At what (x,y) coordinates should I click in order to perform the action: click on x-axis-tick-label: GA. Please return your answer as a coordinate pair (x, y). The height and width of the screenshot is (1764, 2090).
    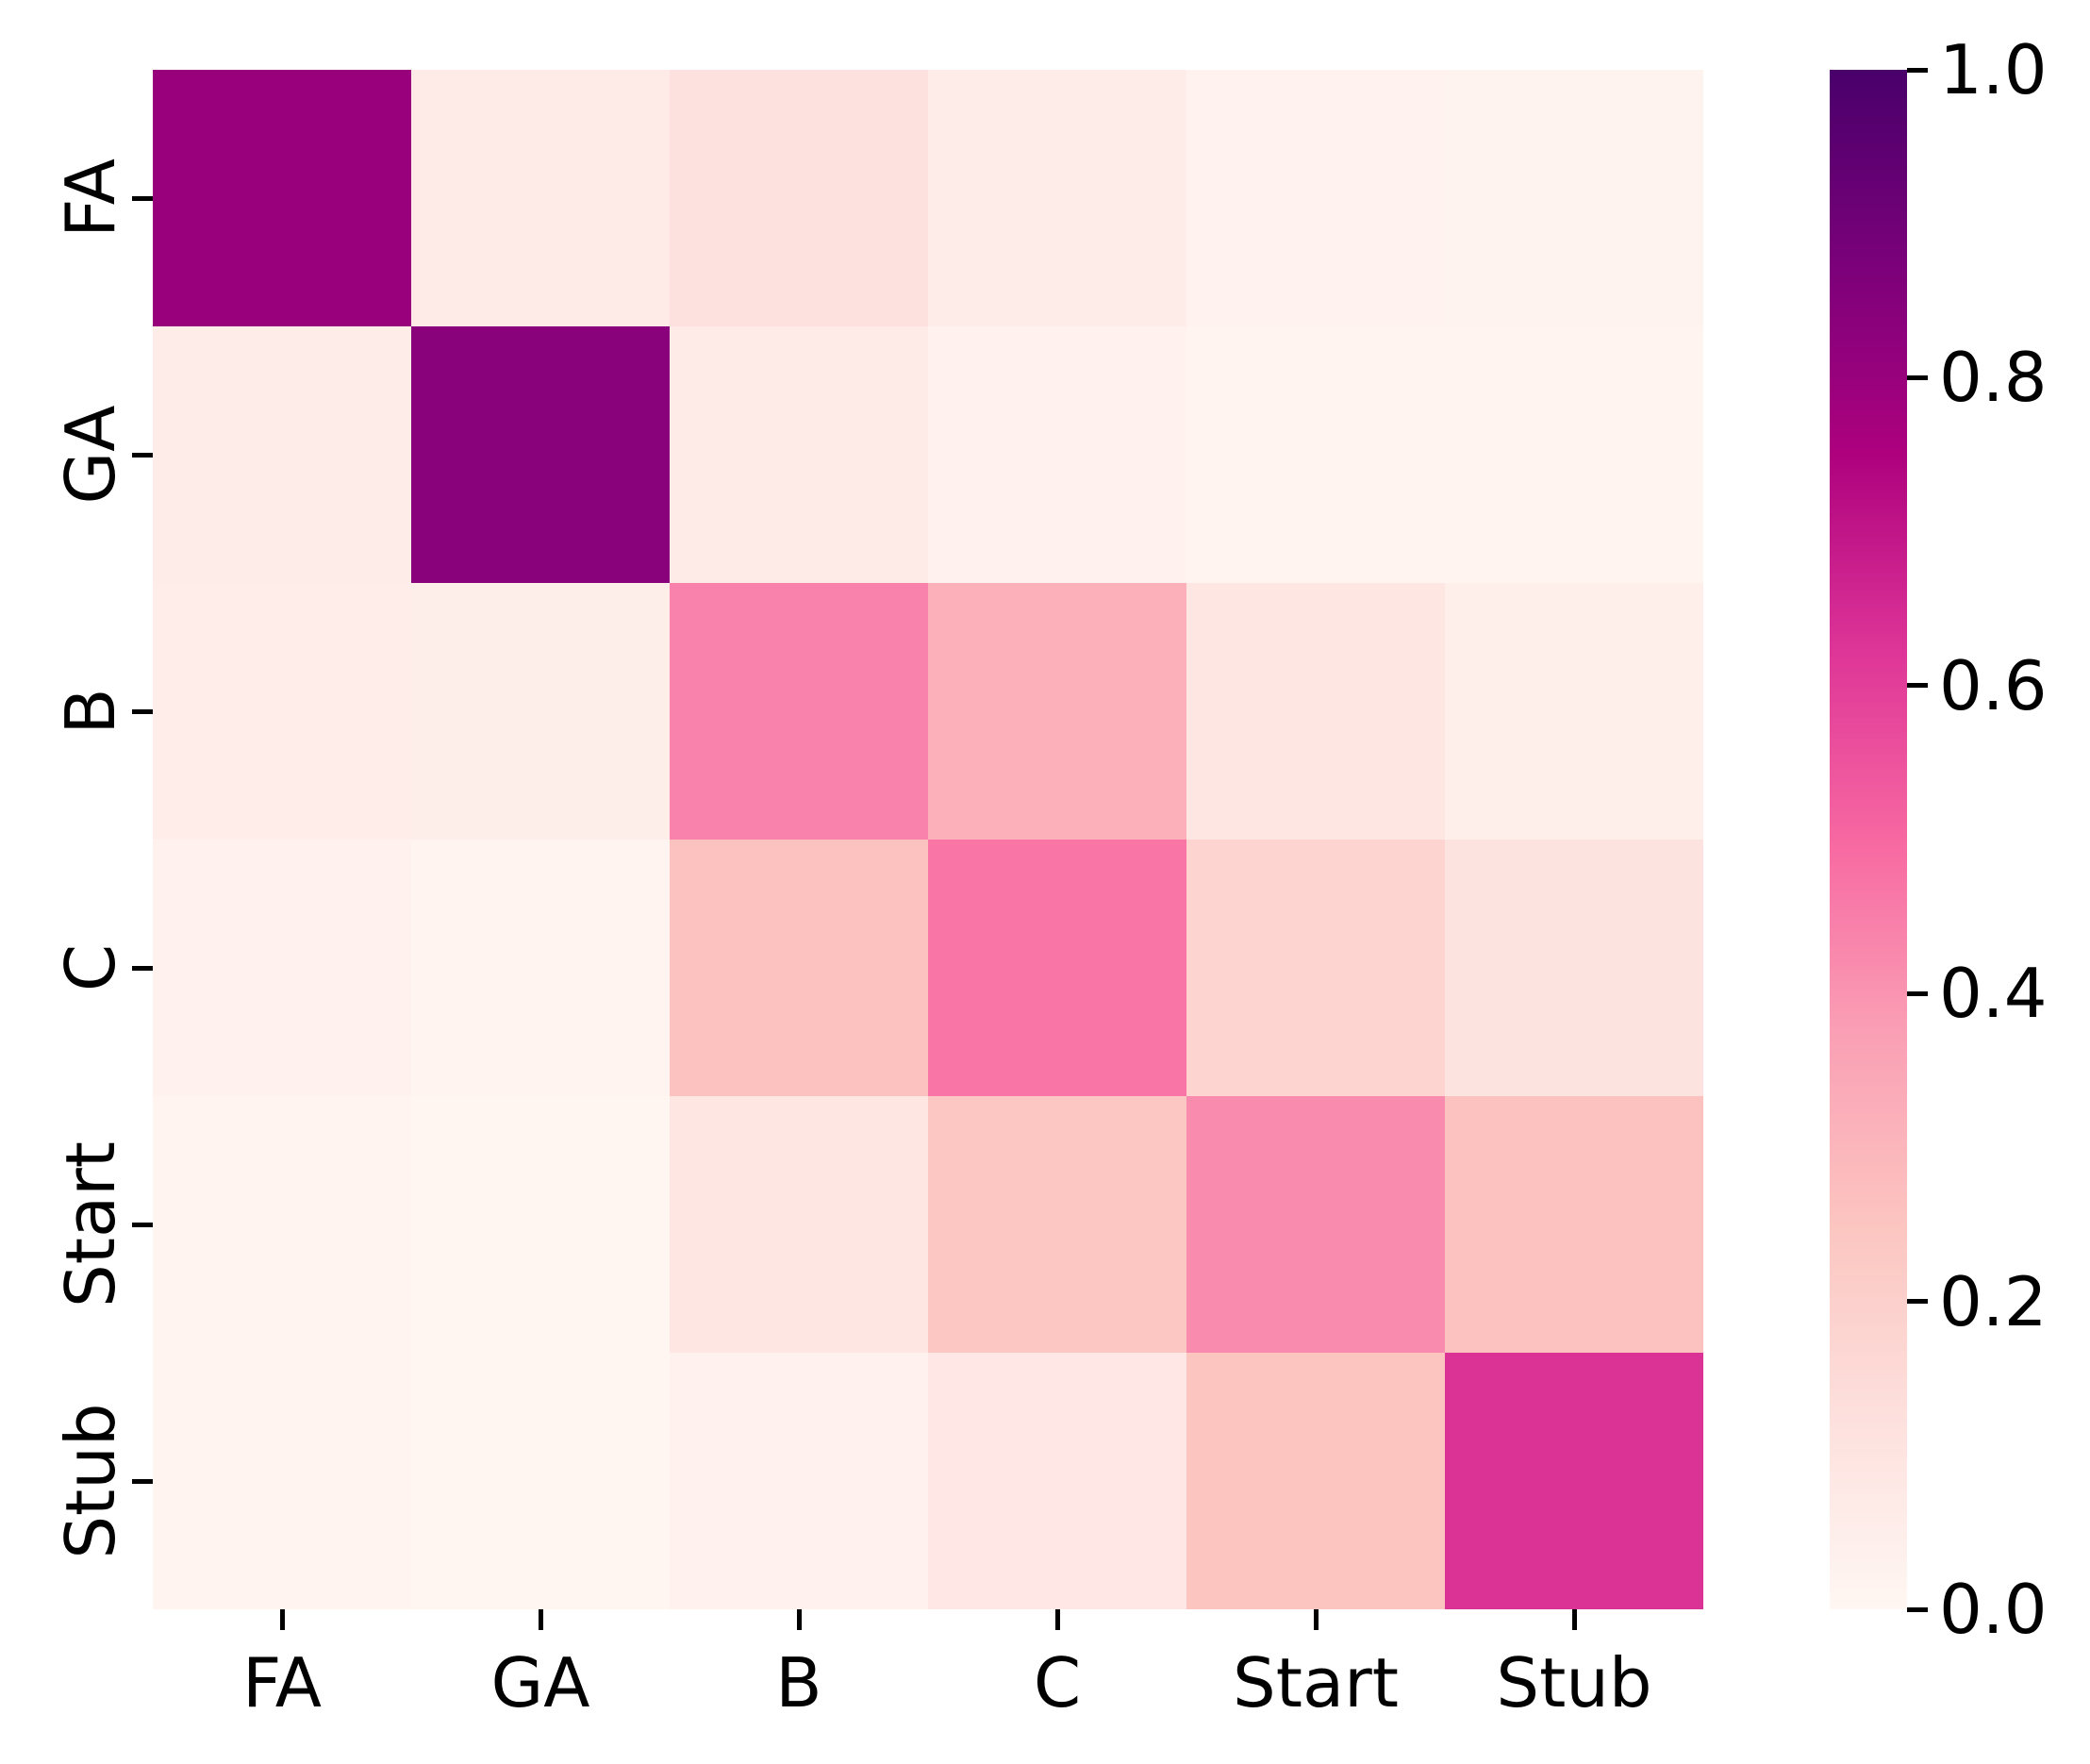
    Looking at the image, I should click on (540, 1683).